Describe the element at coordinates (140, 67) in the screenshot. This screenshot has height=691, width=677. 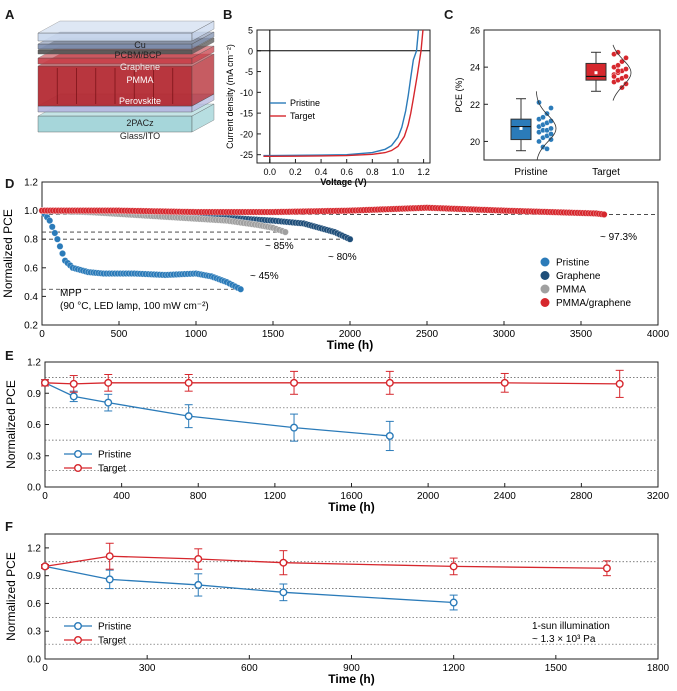
I see `layer-label-graphene: Graphene` at that location.